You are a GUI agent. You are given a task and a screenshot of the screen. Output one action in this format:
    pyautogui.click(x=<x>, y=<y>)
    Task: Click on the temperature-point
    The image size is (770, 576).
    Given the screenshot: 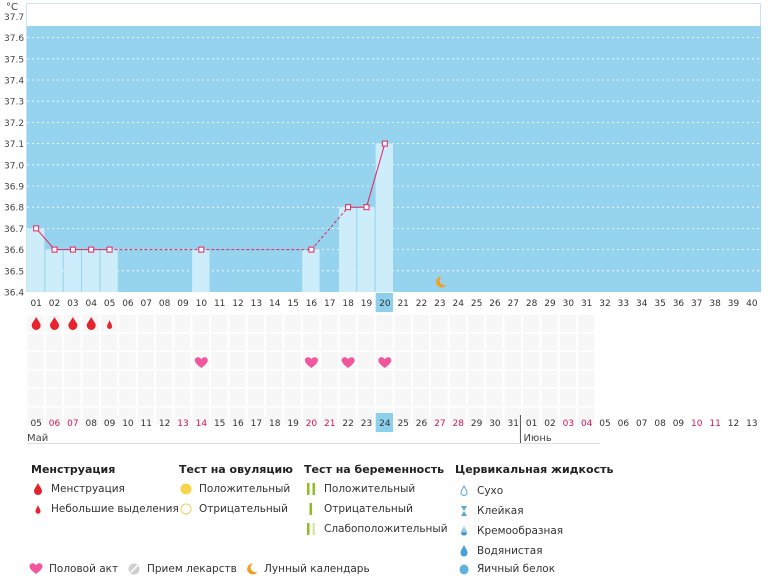 What is the action you would take?
    pyautogui.click(x=384, y=143)
    